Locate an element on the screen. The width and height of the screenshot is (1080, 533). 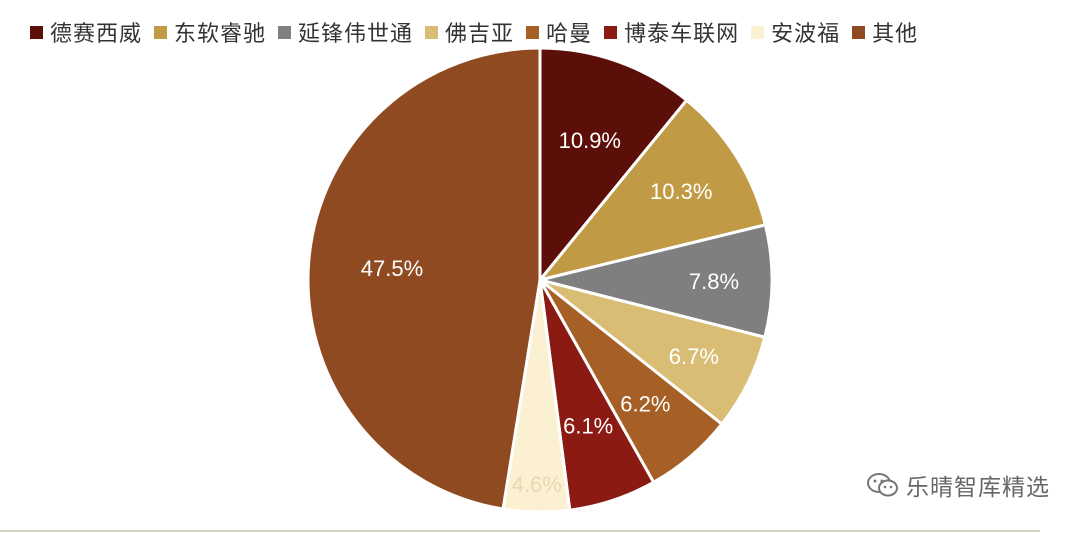
data-label: 6.1% is located at coordinates (588, 425).